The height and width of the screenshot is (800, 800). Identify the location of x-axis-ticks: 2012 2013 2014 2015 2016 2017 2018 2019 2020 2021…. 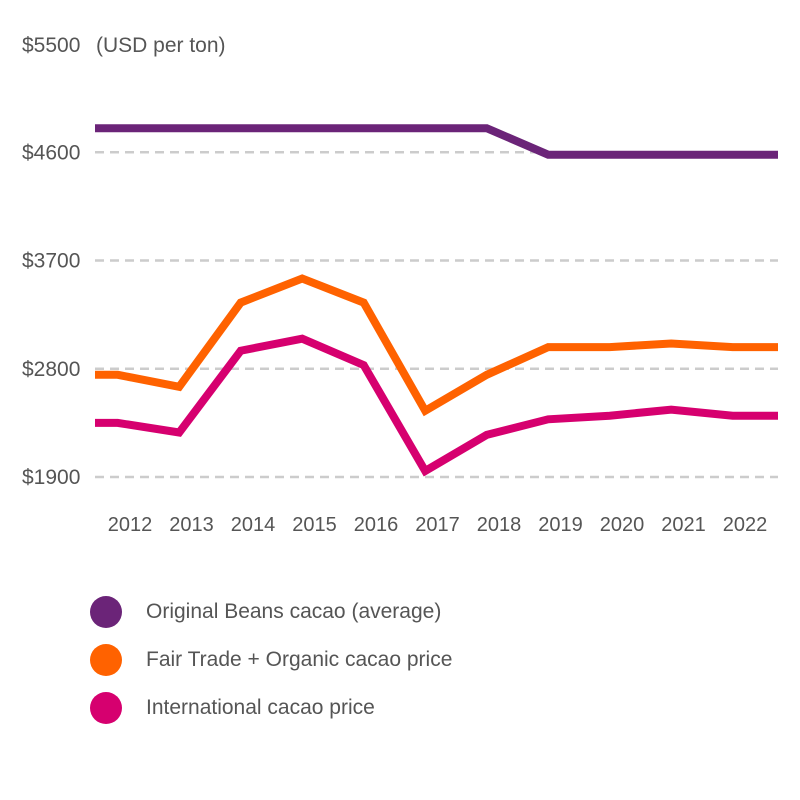
(438, 525).